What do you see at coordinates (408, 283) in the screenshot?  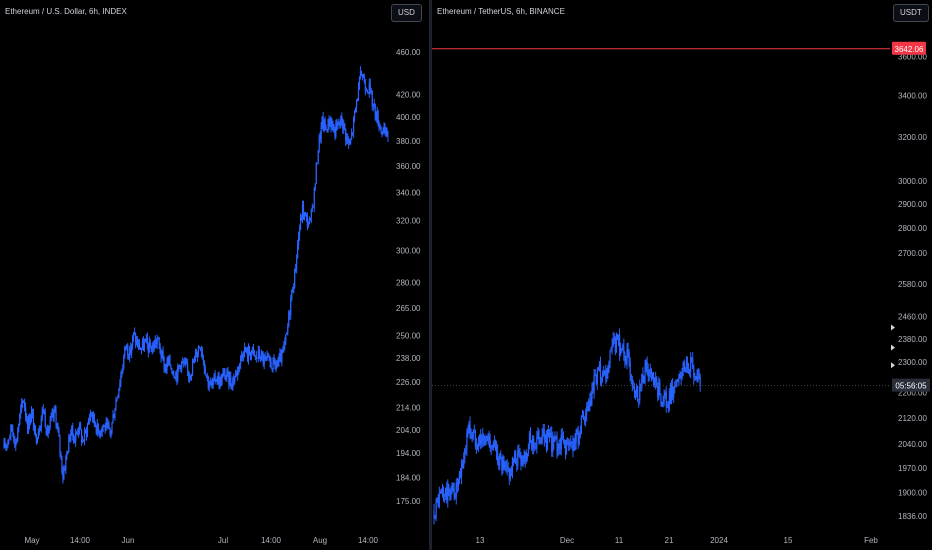 I see `y-tick-label: 280.00` at bounding box center [408, 283].